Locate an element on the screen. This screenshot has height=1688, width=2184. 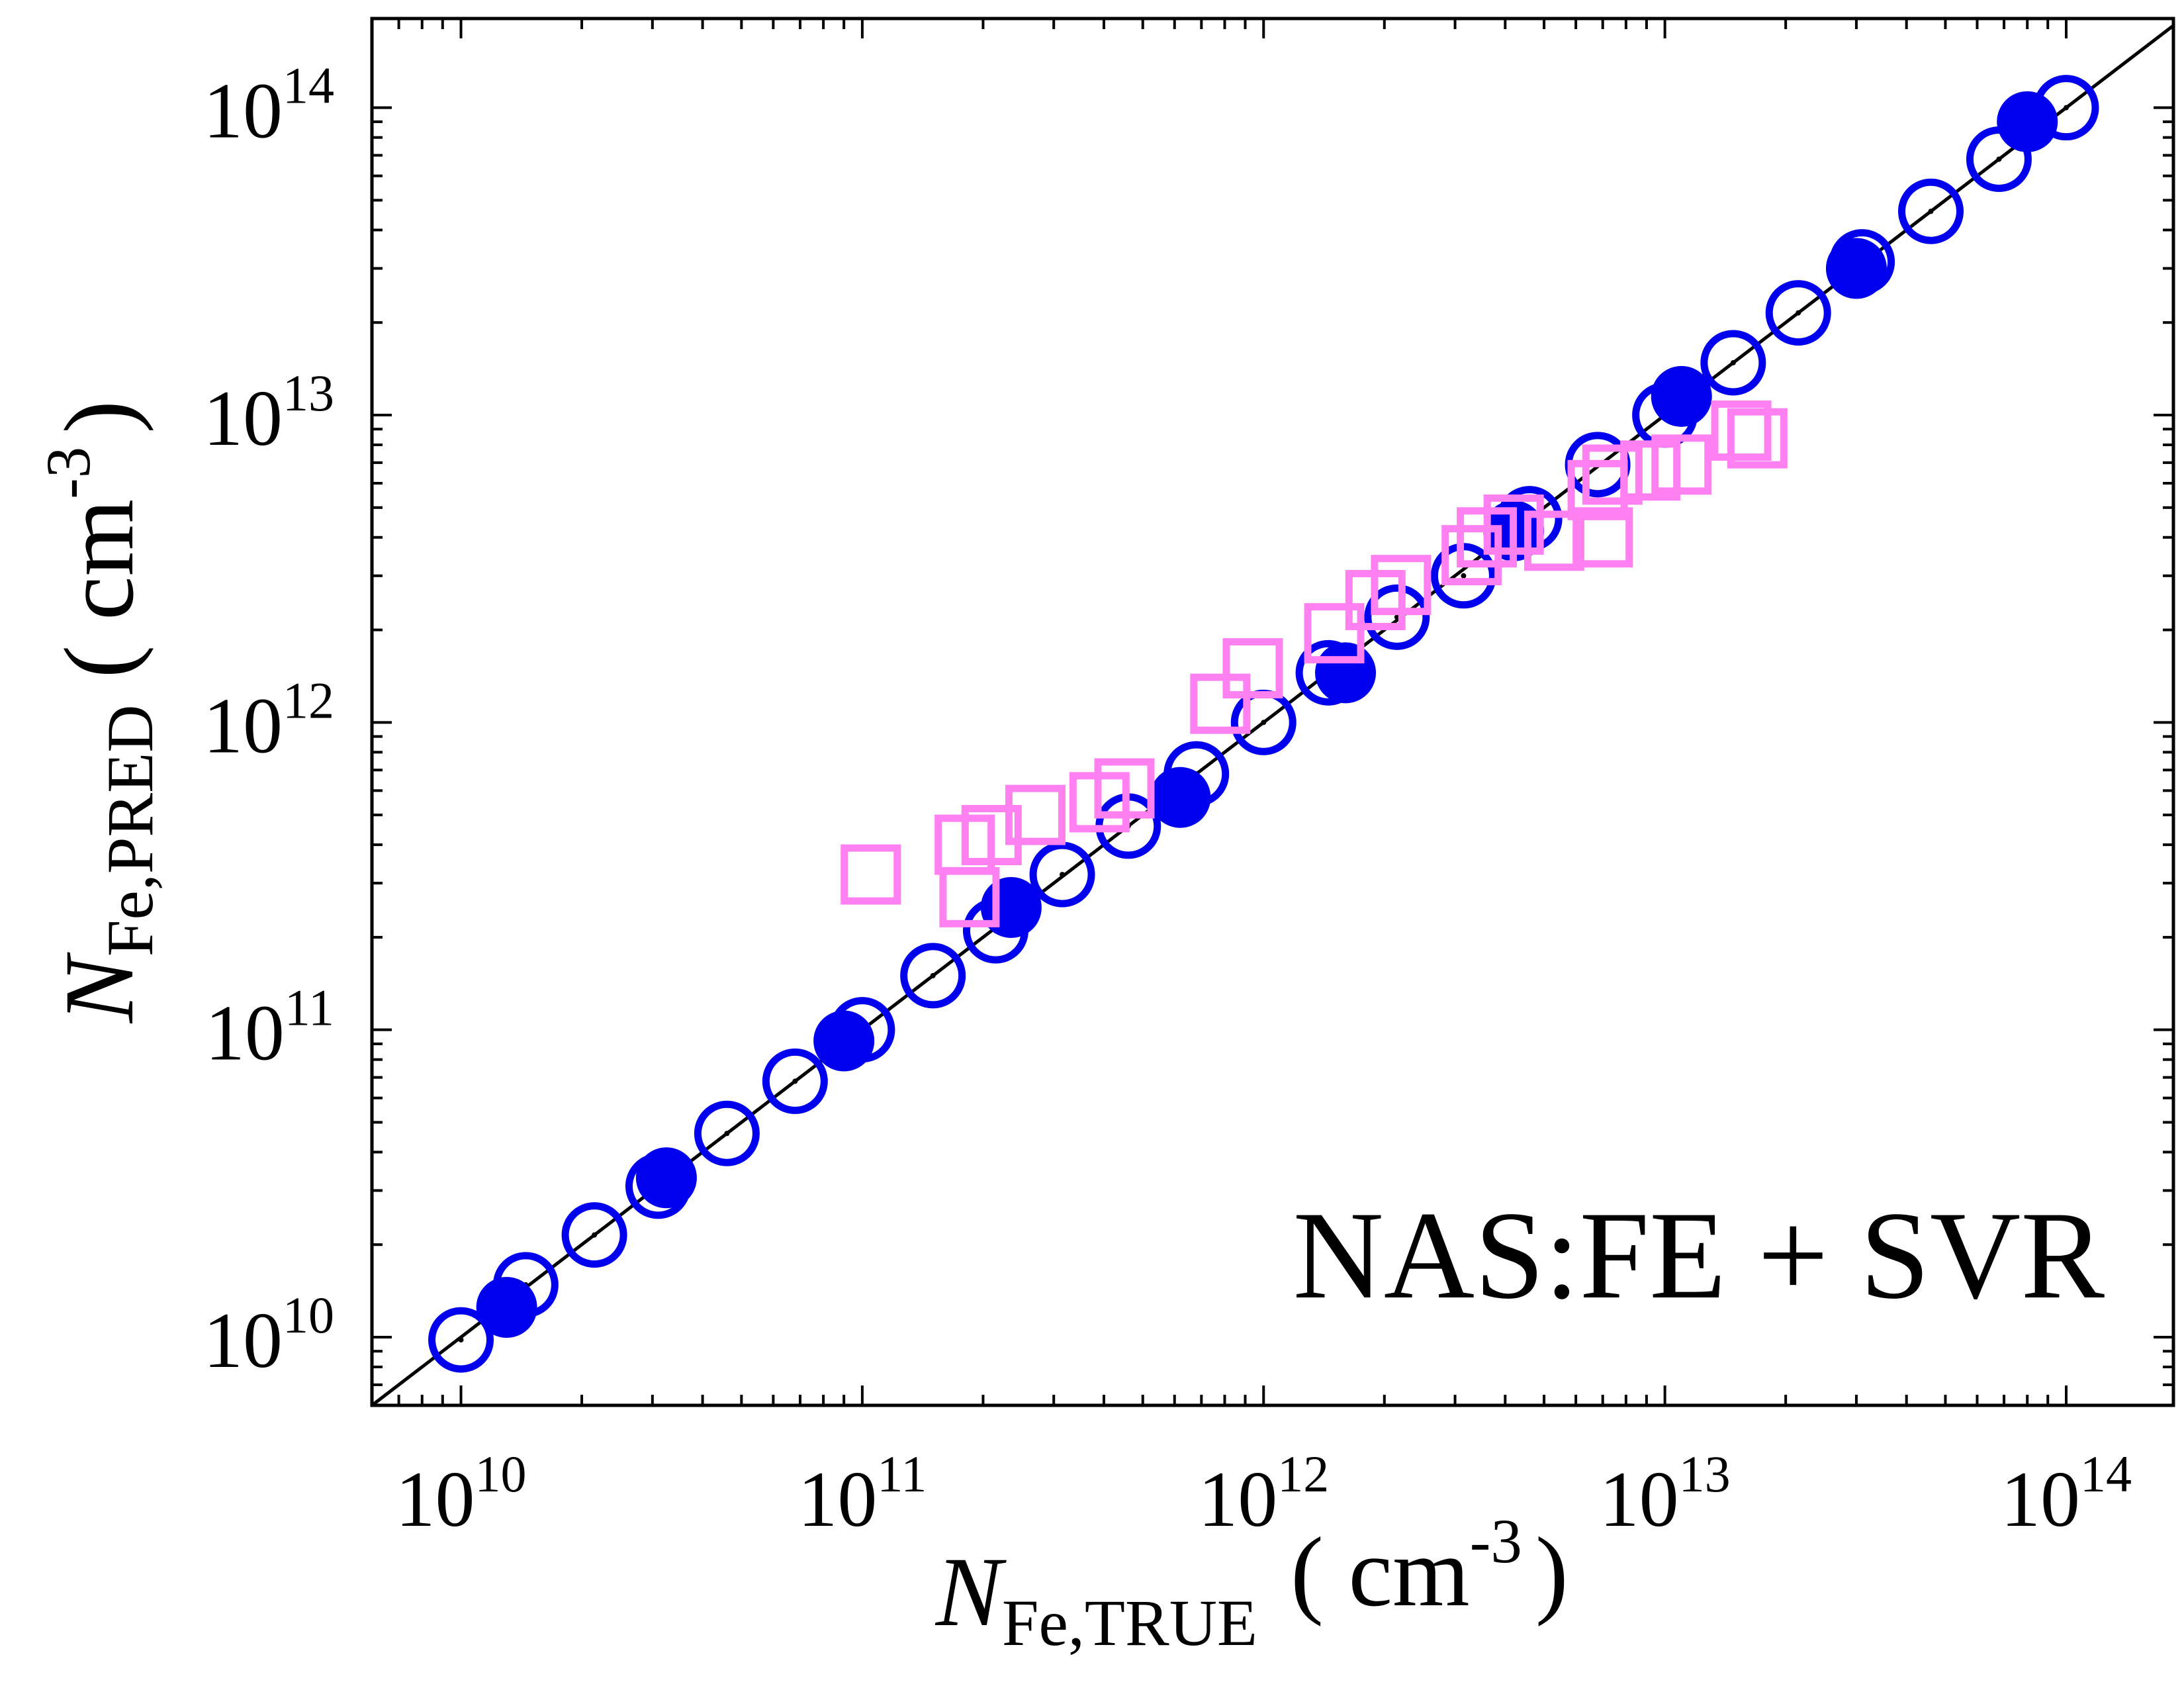
x-axis-label: NFe,TRUE ( cm-3) is located at coordinates (1251, 1583).